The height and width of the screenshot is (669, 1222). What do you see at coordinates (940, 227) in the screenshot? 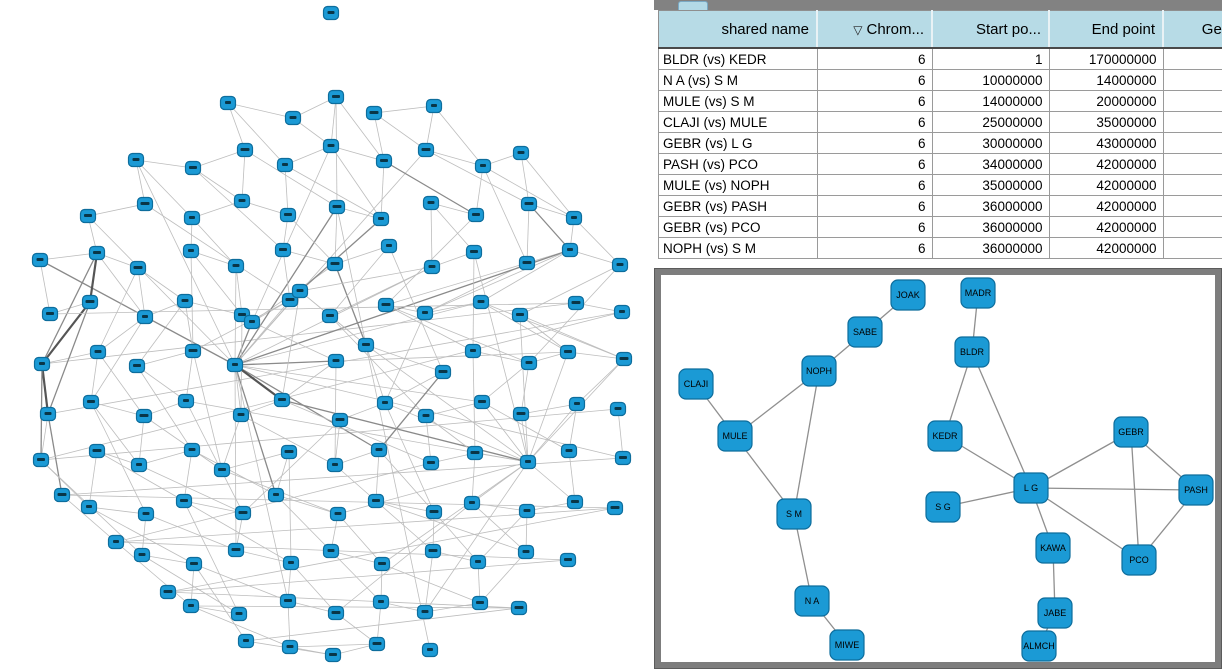
I see `table-row: GEBR (vs) PCO636000000420000008.4` at bounding box center [940, 227].